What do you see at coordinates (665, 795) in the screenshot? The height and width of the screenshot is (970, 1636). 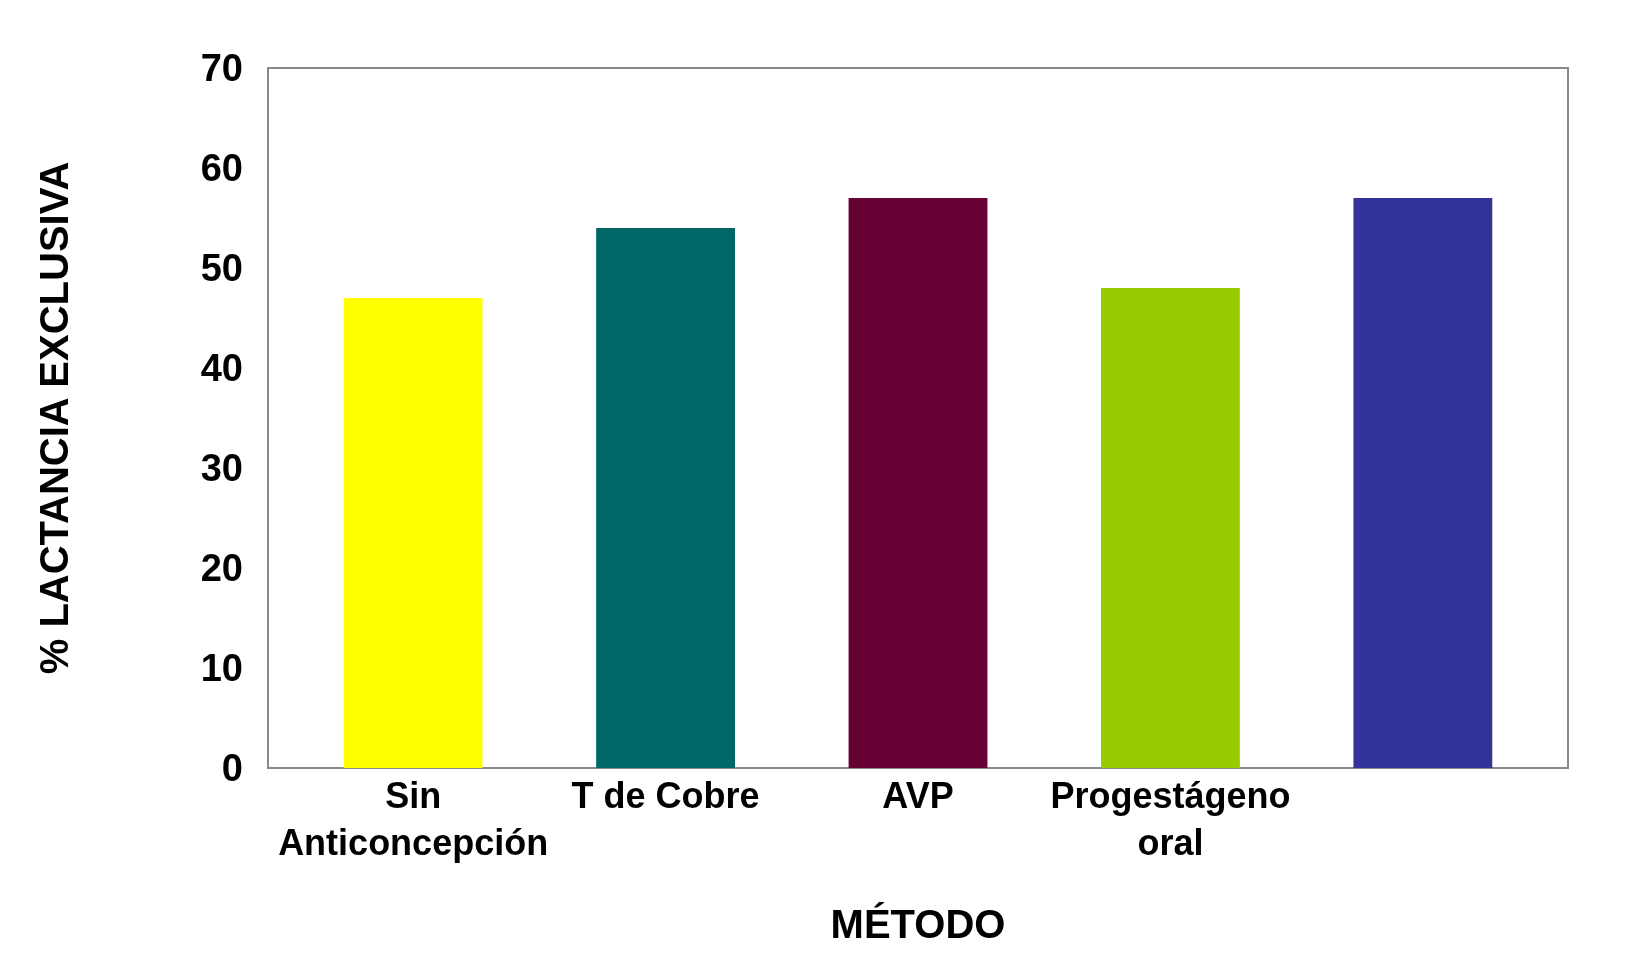 I see `x-tick-label: T de Cobre` at bounding box center [665, 795].